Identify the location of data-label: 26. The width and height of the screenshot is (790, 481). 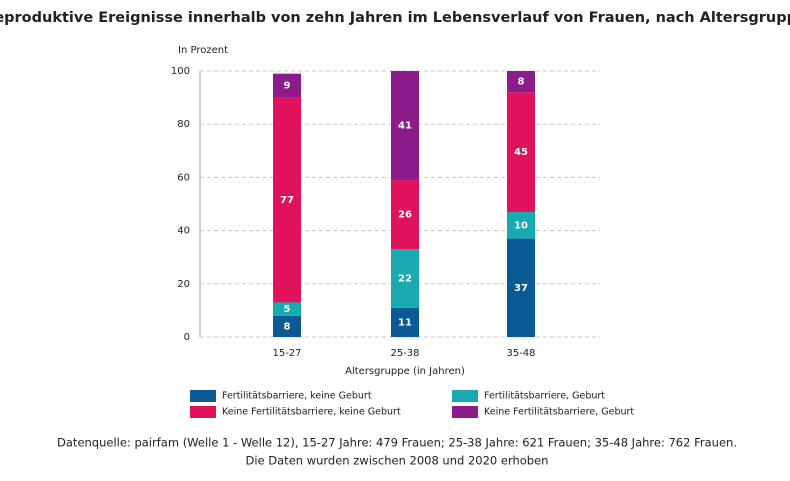
(405, 215).